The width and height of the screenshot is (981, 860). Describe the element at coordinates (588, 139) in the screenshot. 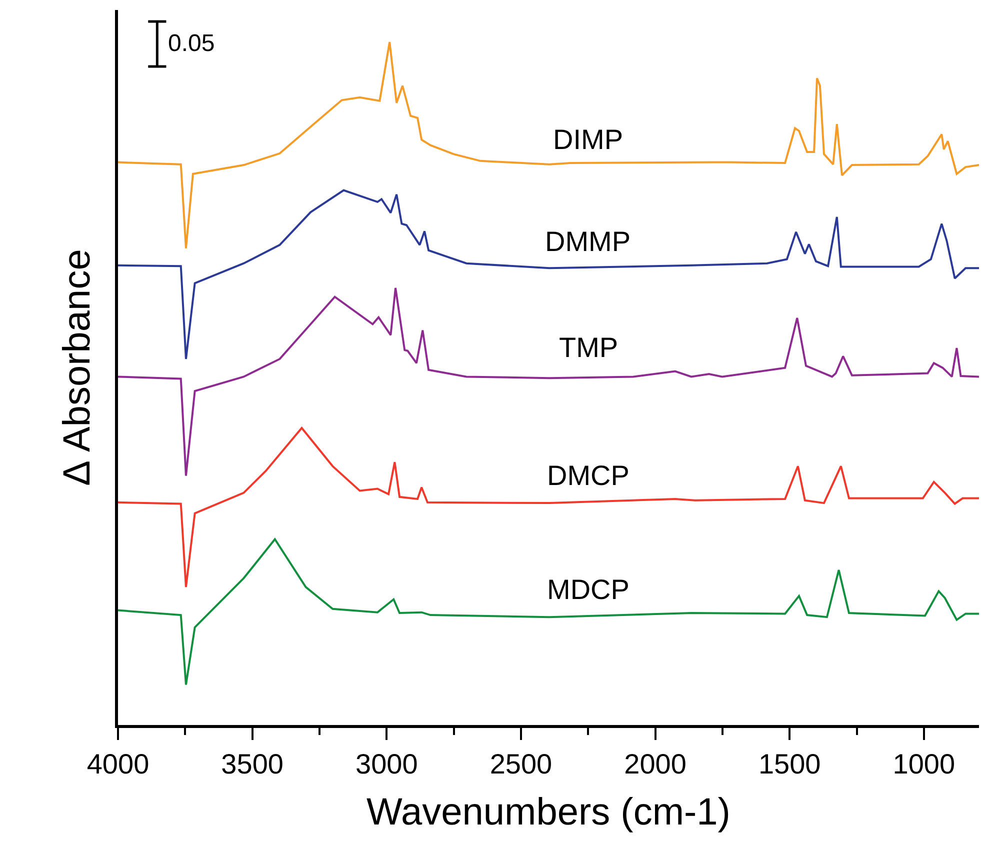

I see `series-label: DIMP` at that location.